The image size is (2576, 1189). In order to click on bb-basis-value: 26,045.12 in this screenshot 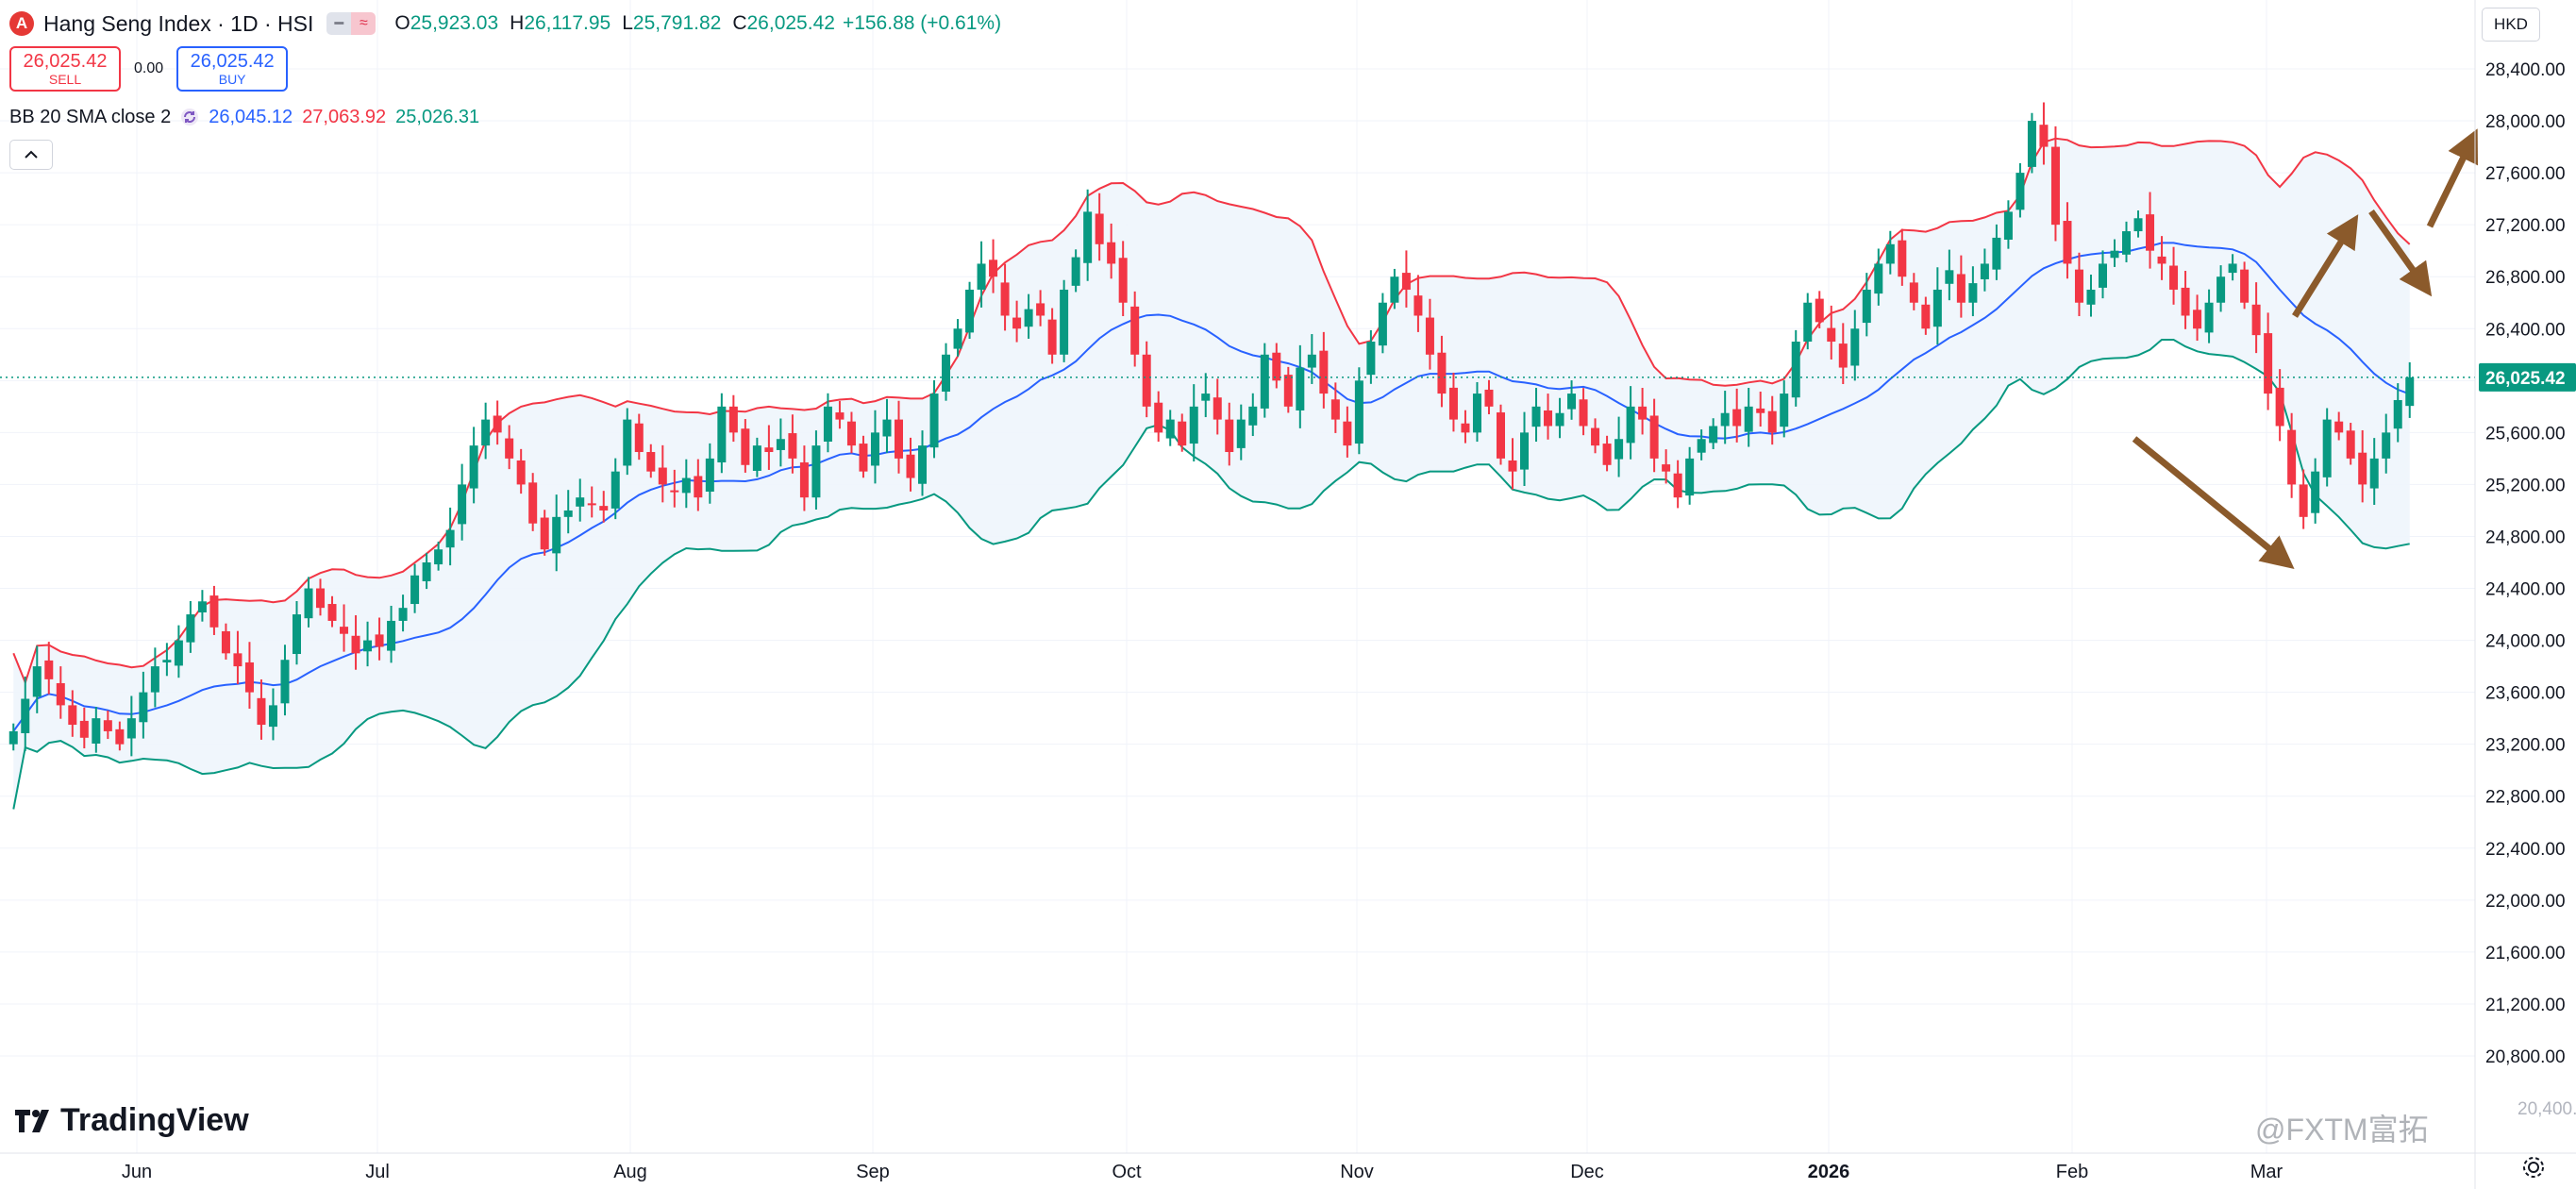, I will do `click(251, 116)`.